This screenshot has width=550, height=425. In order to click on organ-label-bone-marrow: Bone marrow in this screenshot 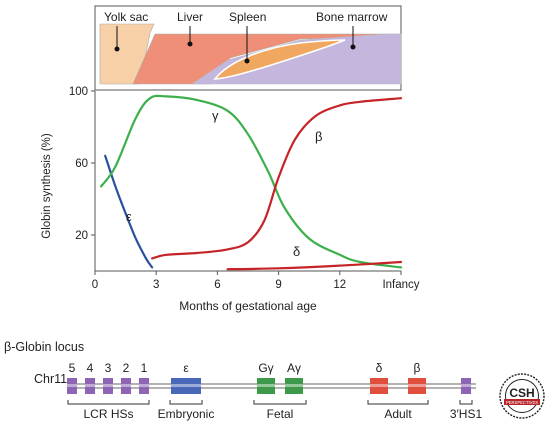, I will do `click(352, 17)`.